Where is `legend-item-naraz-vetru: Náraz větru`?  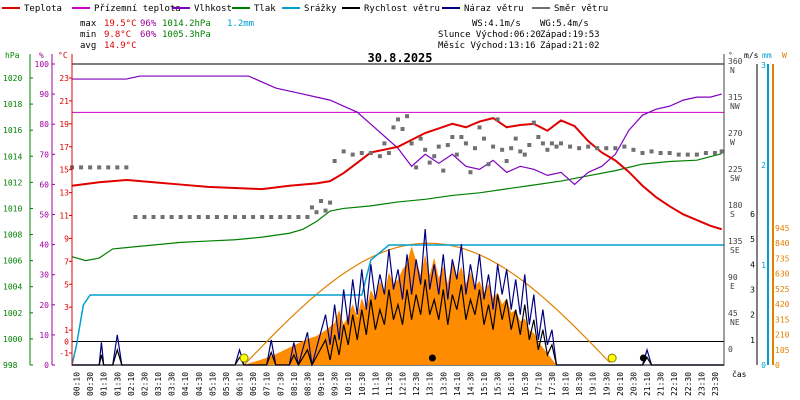 legend-item-naraz-vetru: Náraz větru is located at coordinates (483, 9).